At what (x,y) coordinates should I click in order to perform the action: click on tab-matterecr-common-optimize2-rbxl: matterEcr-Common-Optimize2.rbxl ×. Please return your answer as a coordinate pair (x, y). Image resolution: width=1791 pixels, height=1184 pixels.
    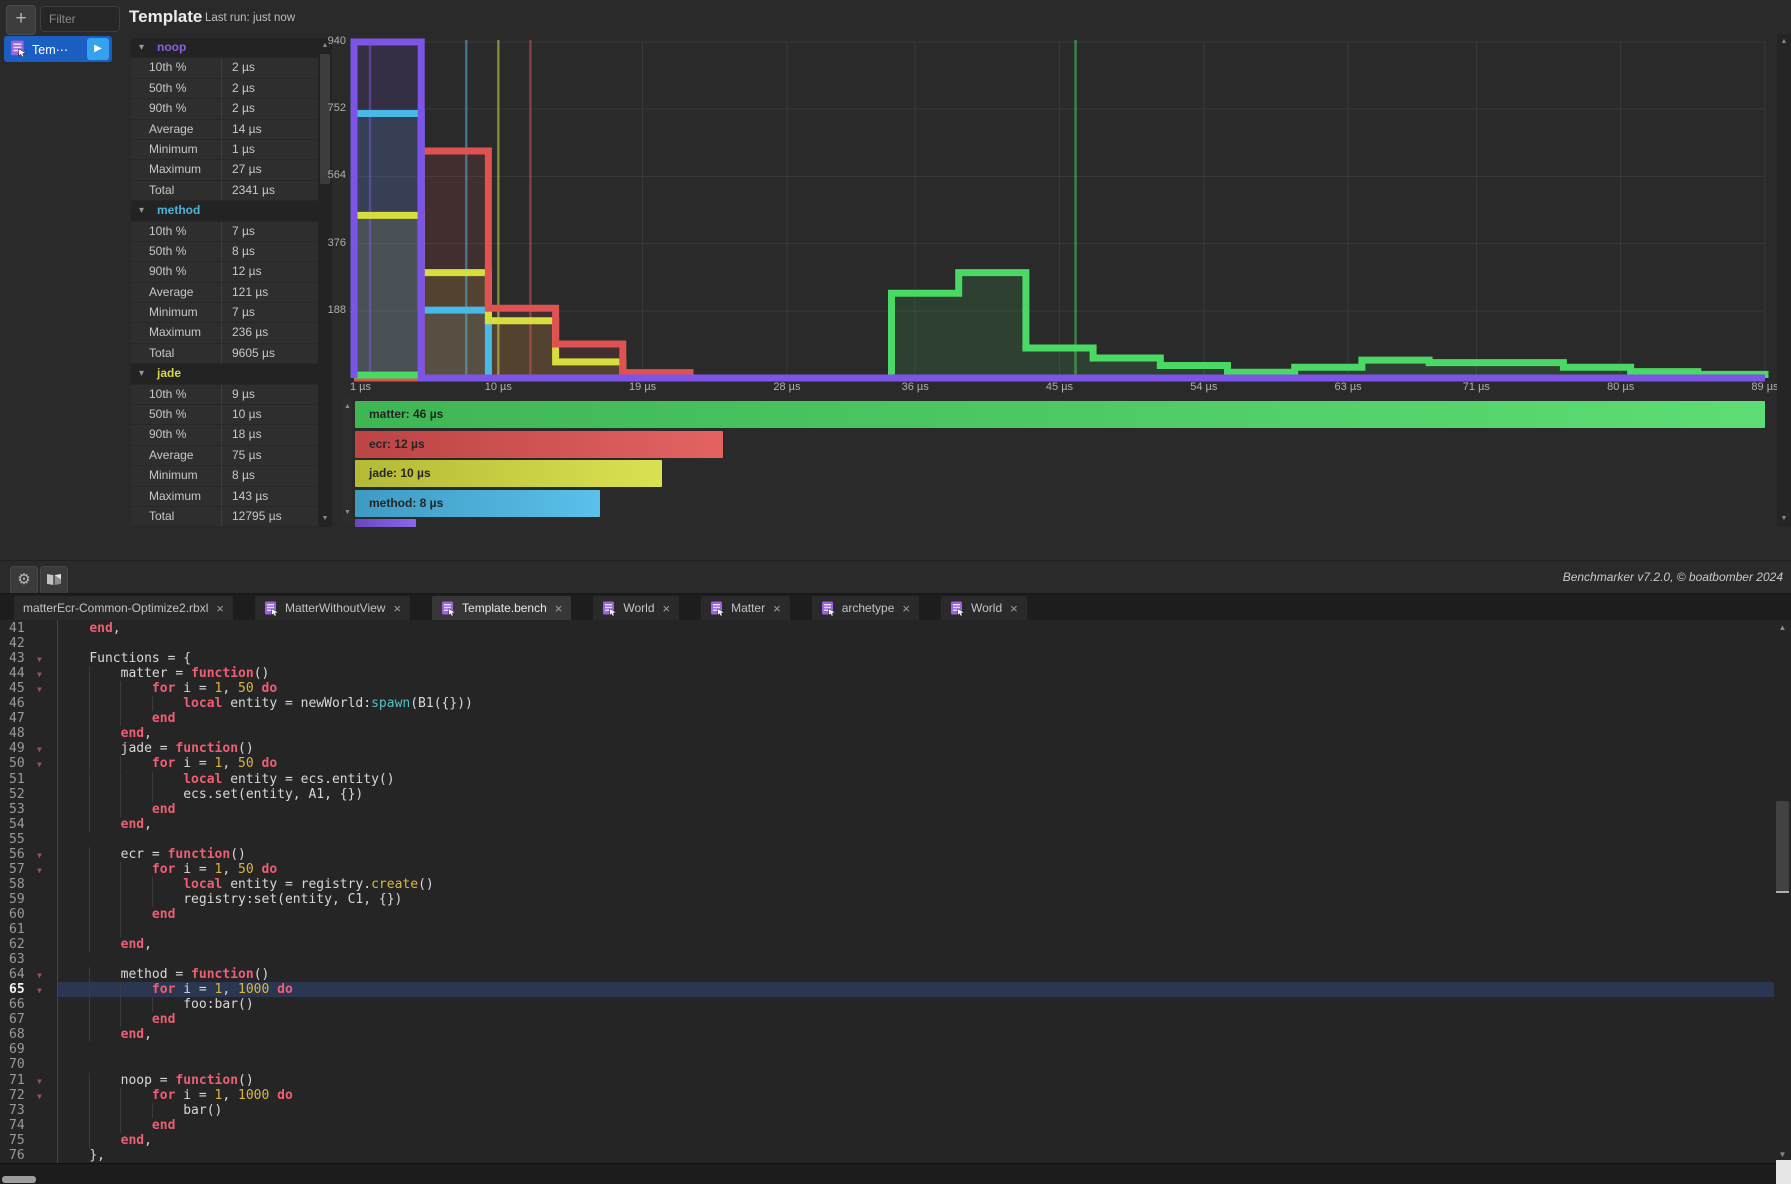
    Looking at the image, I should click on (123, 608).